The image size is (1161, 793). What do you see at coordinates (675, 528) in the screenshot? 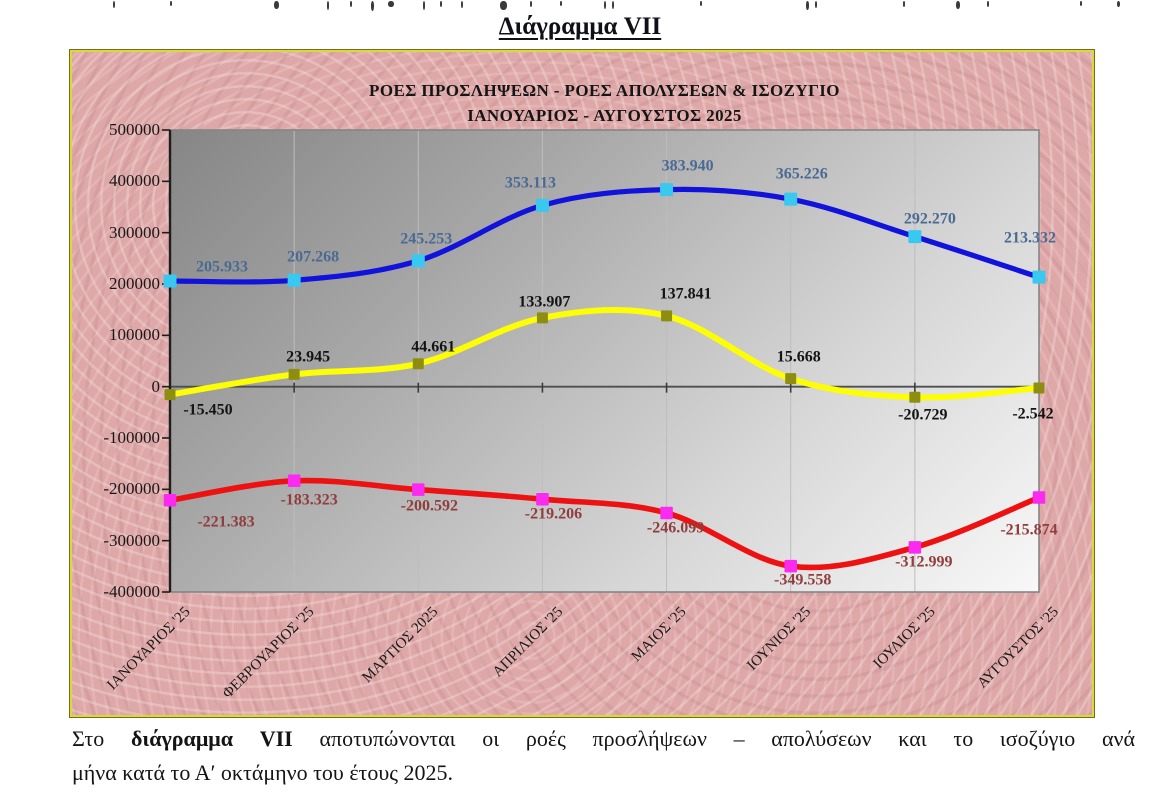
I see `data-label: -246.099` at bounding box center [675, 528].